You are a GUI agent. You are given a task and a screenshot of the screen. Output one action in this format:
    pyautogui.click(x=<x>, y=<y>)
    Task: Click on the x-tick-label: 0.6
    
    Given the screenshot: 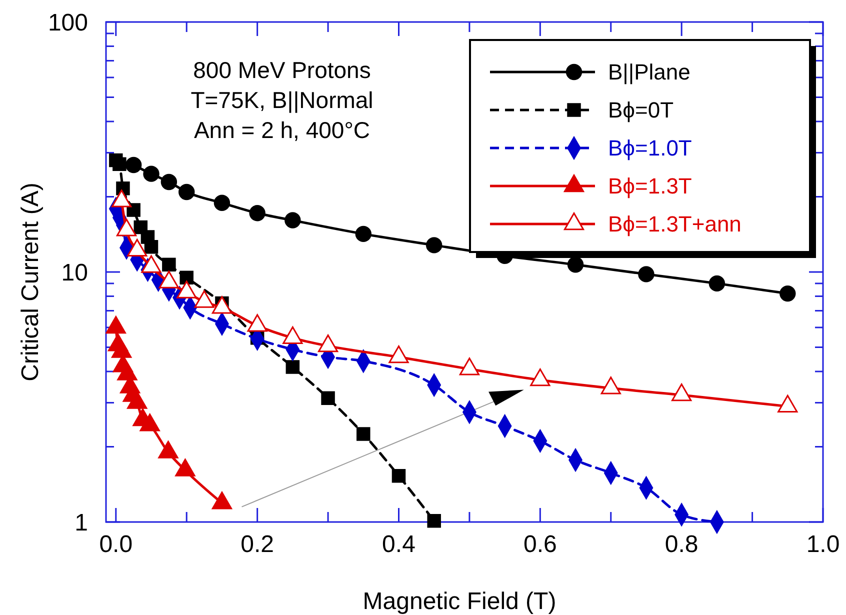 What is the action you would take?
    pyautogui.click(x=540, y=544)
    